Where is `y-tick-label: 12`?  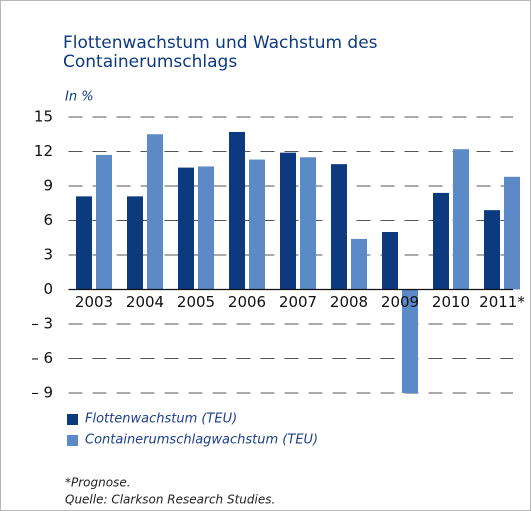 y-tick-label: 12 is located at coordinates (43, 151).